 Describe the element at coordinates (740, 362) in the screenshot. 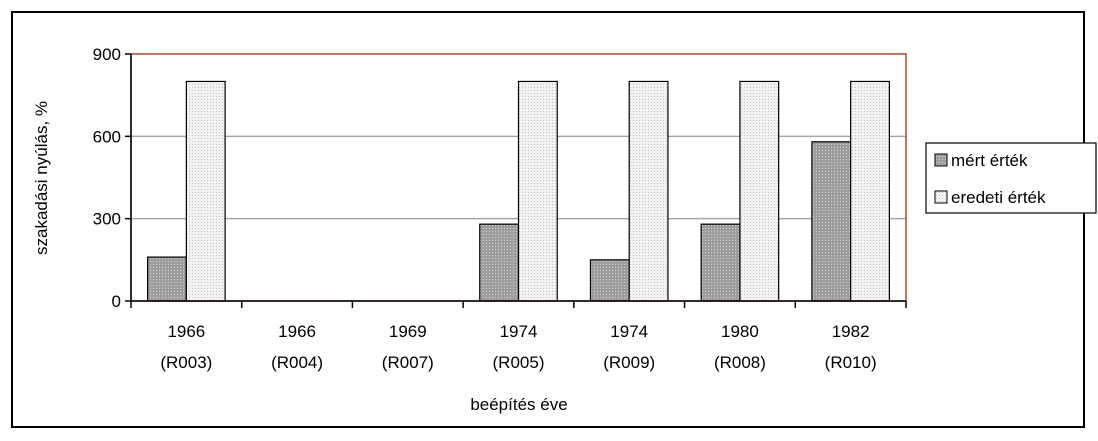

I see `x-tick-label-code: (R008)` at that location.